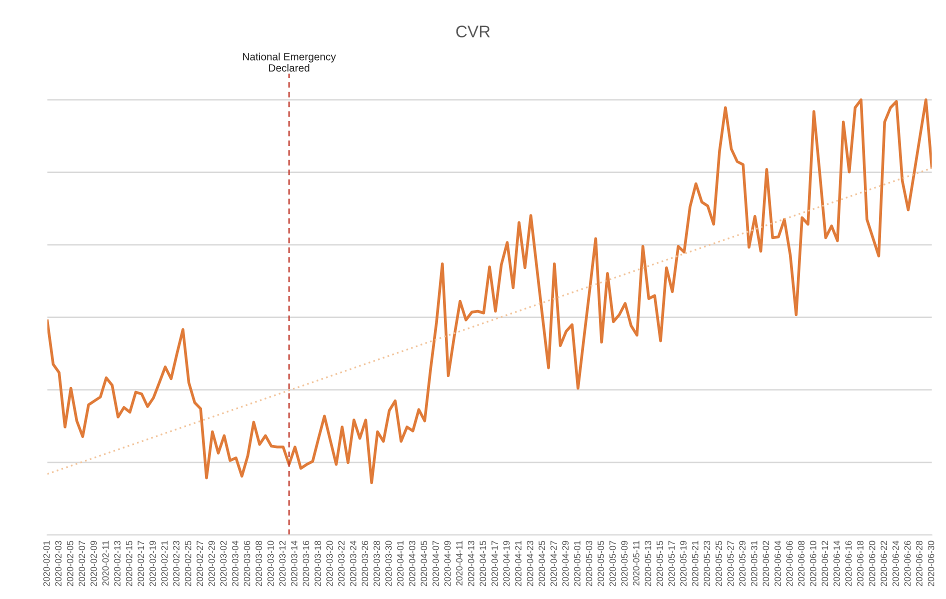 The image size is (946, 599). What do you see at coordinates (483, 563) in the screenshot?
I see `x-tick-label: 2020-04-15` at bounding box center [483, 563].